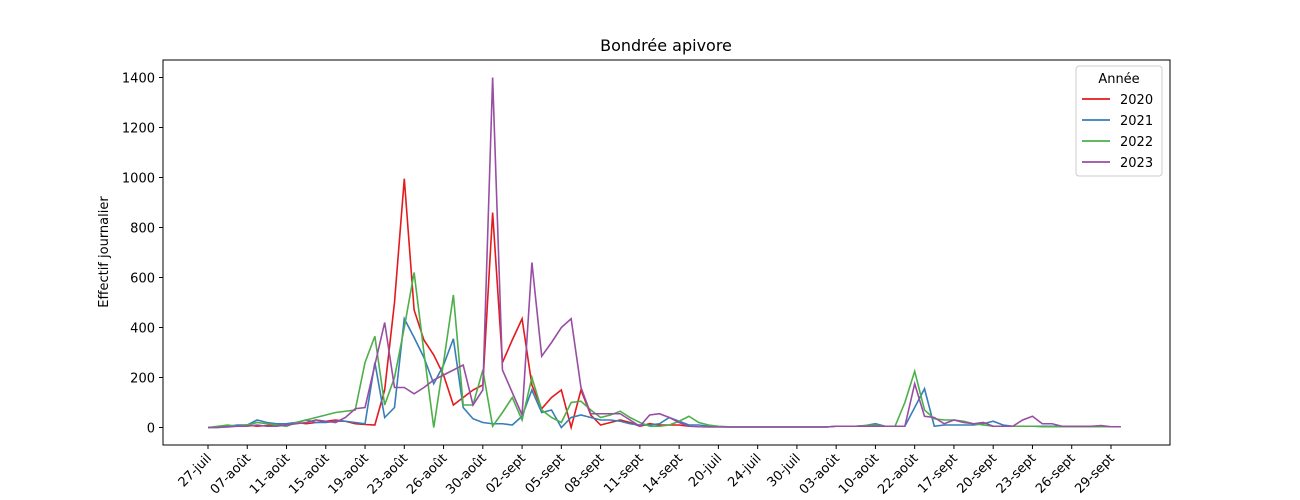 The image size is (1300, 500). Describe the element at coordinates (138, 179) in the screenshot. I see `y-tick-label: 1000` at that location.